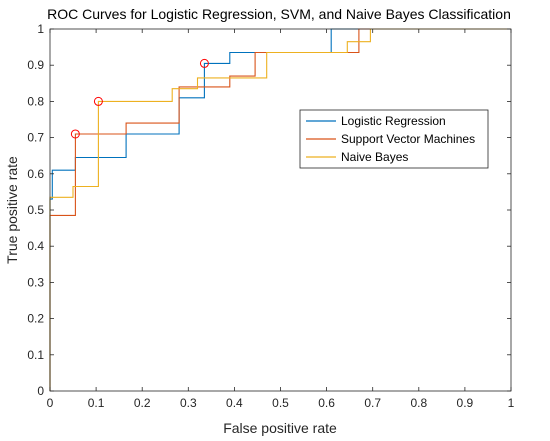  Describe the element at coordinates (280, 428) in the screenshot. I see `x-axis-label: False positive rate` at that location.